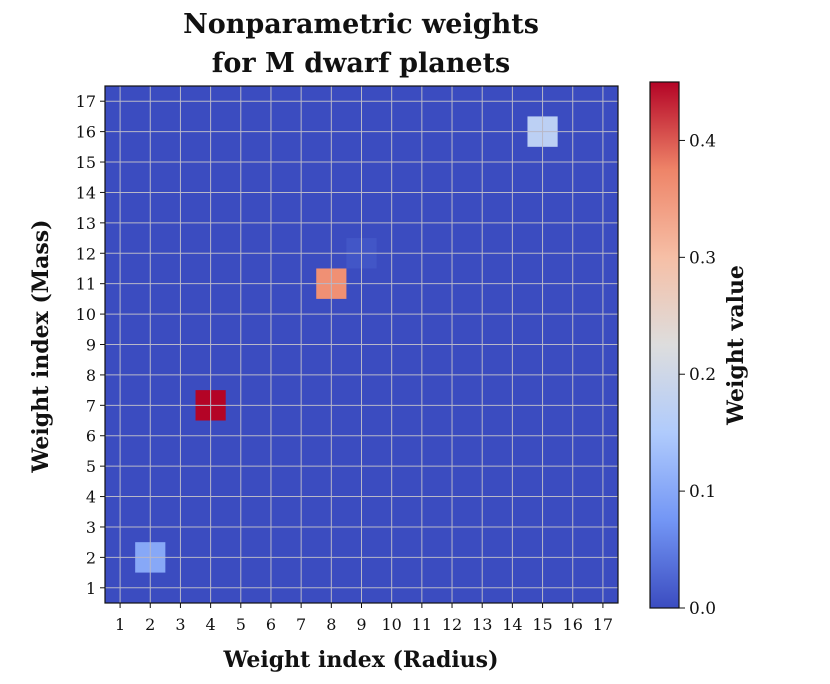 This screenshot has height=684, width=830. I want to click on y-tick-label: 3, so click(91, 527).